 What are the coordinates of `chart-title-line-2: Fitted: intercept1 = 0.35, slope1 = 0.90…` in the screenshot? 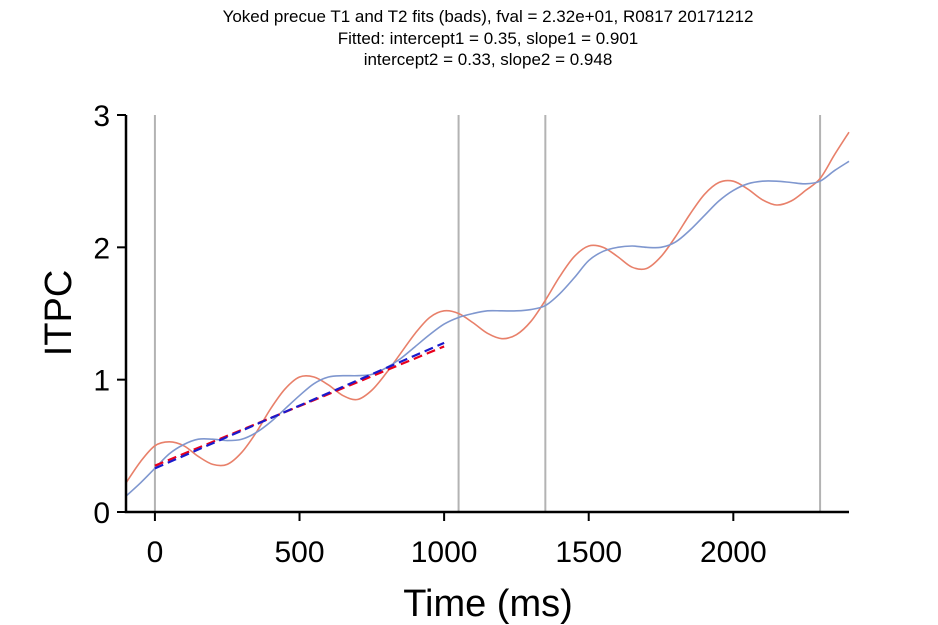 It's located at (488, 38).